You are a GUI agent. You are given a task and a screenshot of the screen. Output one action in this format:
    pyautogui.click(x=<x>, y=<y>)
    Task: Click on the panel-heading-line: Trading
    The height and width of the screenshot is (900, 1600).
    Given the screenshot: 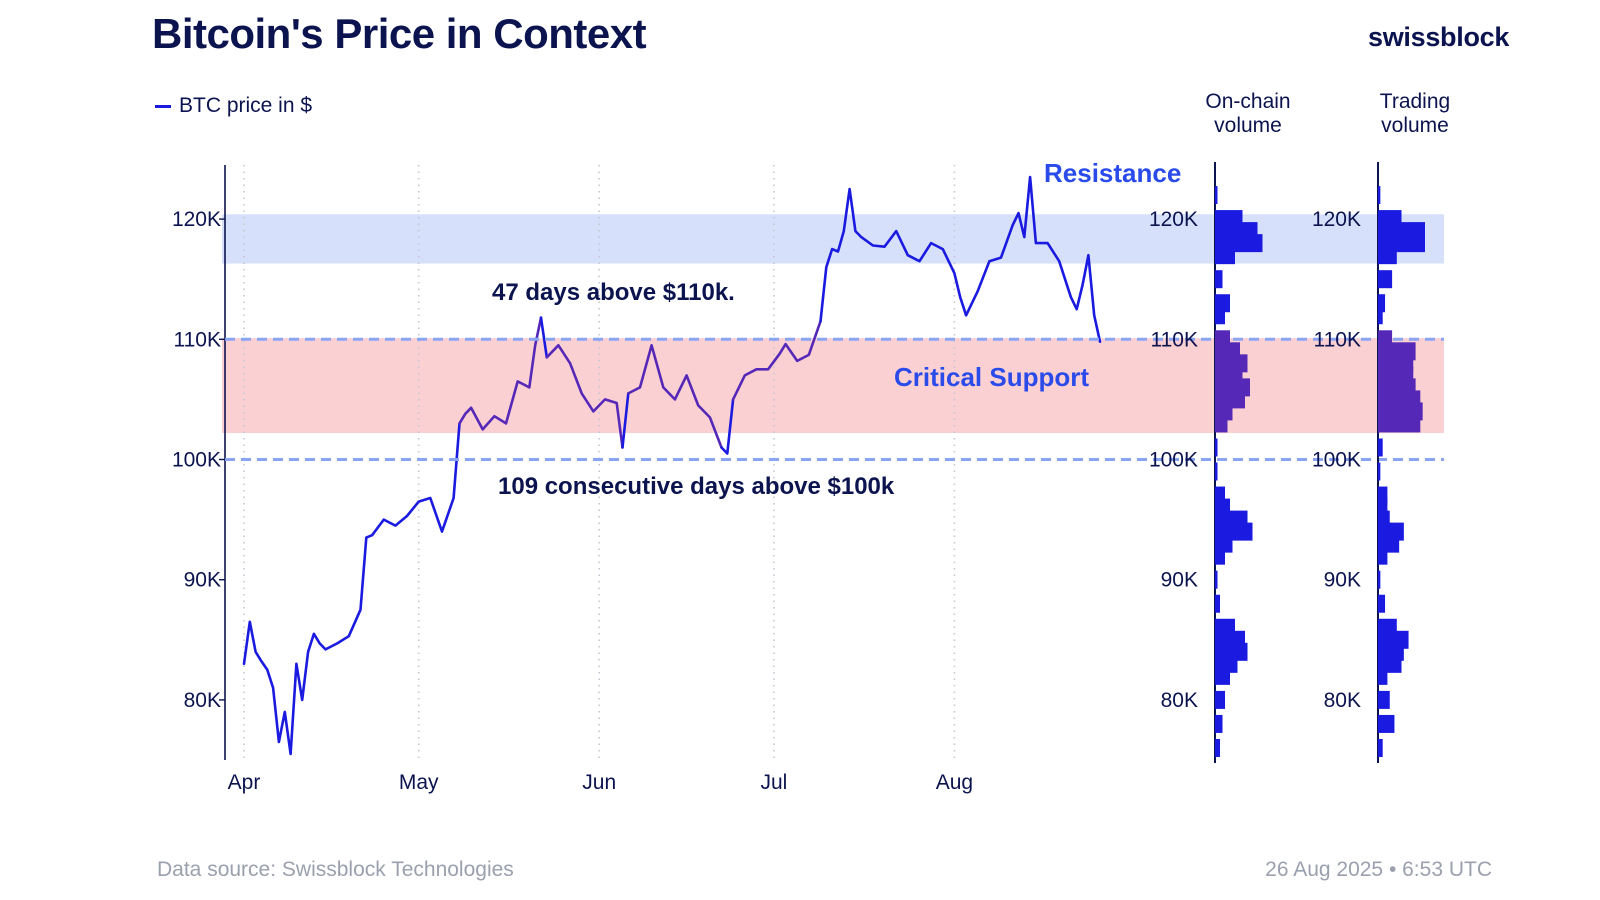 What is the action you would take?
    pyautogui.click(x=1415, y=101)
    